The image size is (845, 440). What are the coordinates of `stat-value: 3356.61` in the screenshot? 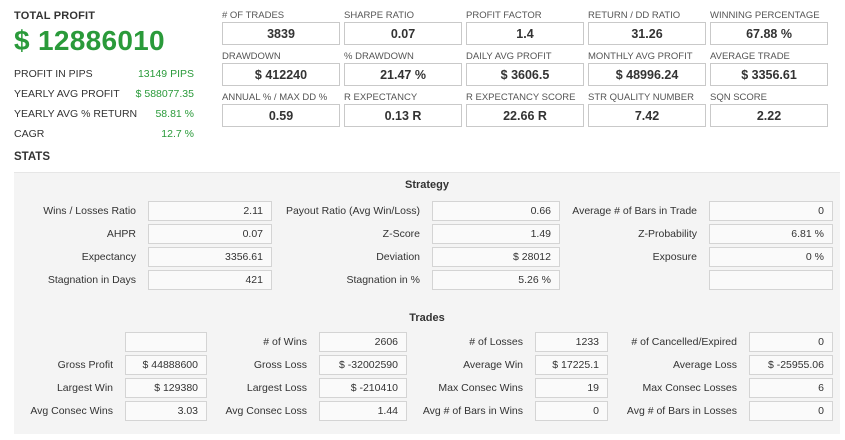 It's located at (210, 257).